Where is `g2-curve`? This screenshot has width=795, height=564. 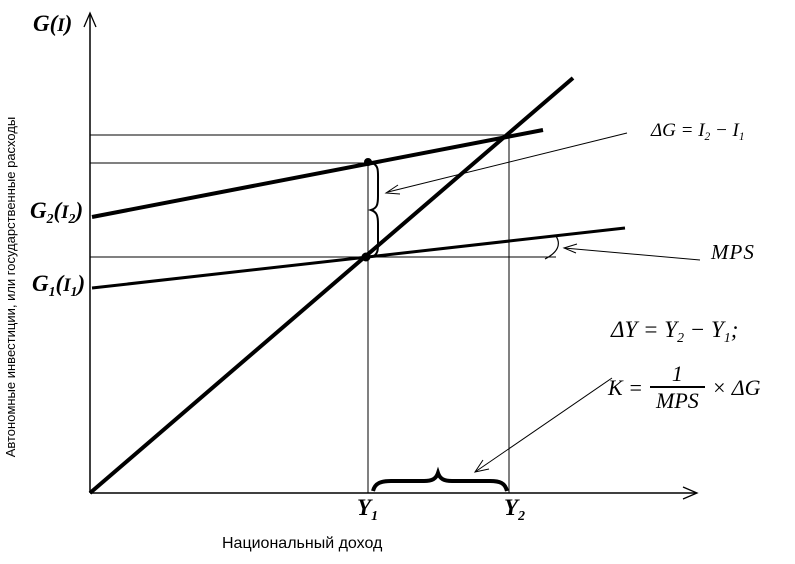
g2-curve is located at coordinates (317, 173).